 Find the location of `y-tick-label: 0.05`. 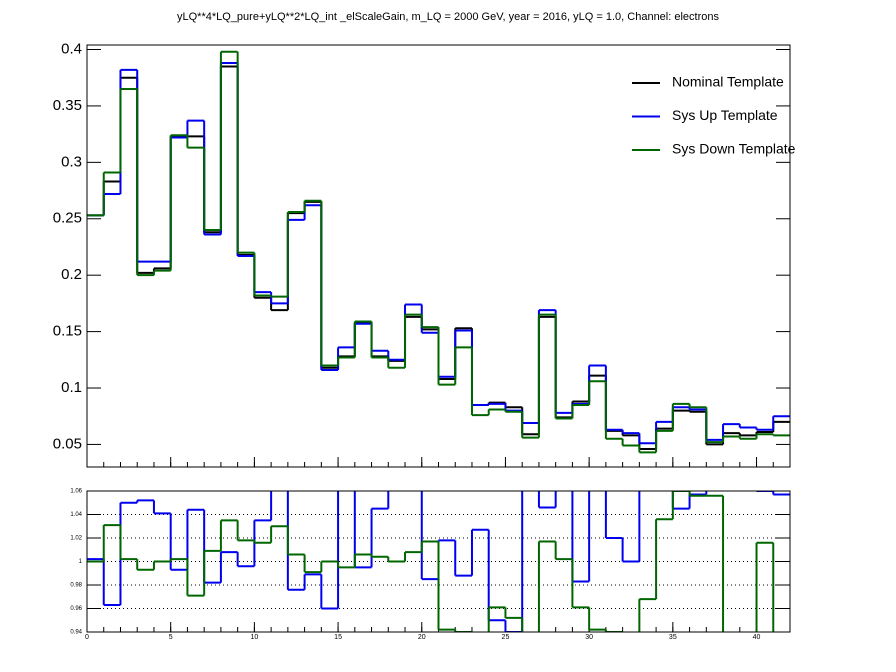

y-tick-label: 0.05 is located at coordinates (67, 443).